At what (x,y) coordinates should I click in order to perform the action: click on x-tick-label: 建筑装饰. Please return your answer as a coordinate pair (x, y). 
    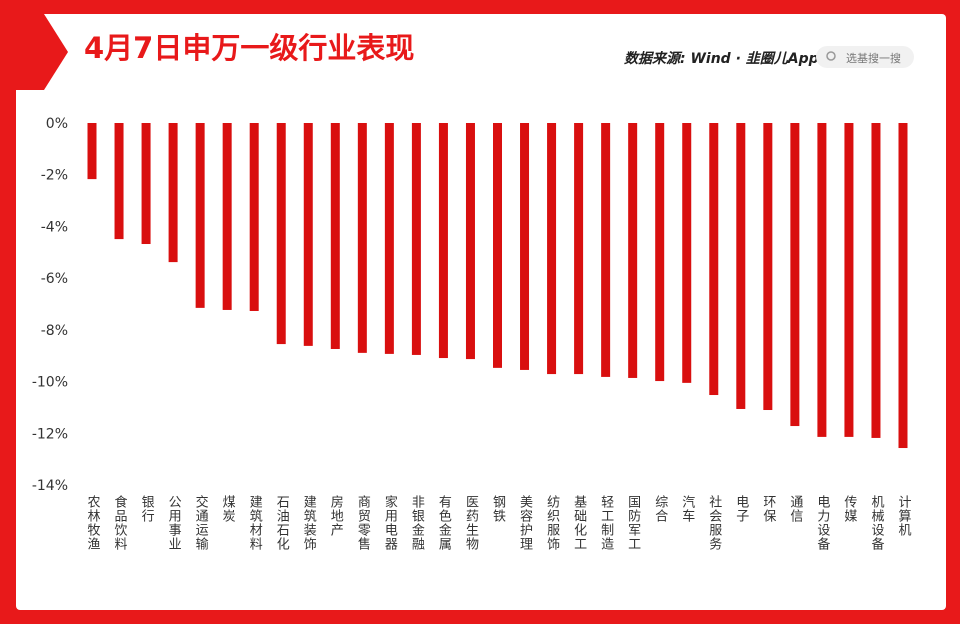
    Looking at the image, I should click on (309, 523).